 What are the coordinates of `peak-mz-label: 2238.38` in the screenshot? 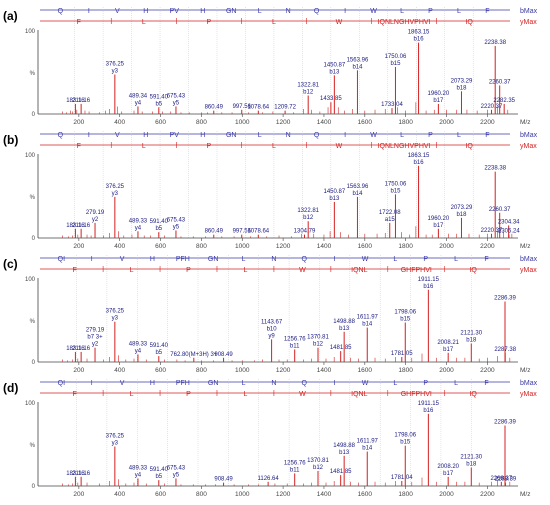 It's located at (495, 43).